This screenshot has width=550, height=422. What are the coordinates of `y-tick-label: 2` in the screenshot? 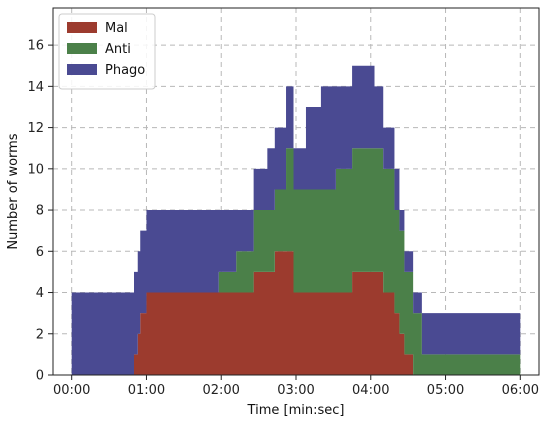 It's located at (40, 334).